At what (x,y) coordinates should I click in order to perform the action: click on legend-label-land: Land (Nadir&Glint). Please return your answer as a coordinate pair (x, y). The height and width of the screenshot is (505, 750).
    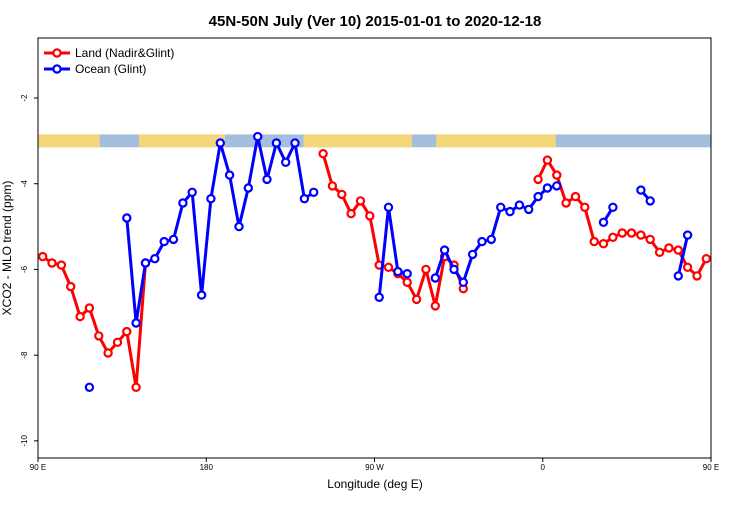
    Looking at the image, I should click on (124, 53).